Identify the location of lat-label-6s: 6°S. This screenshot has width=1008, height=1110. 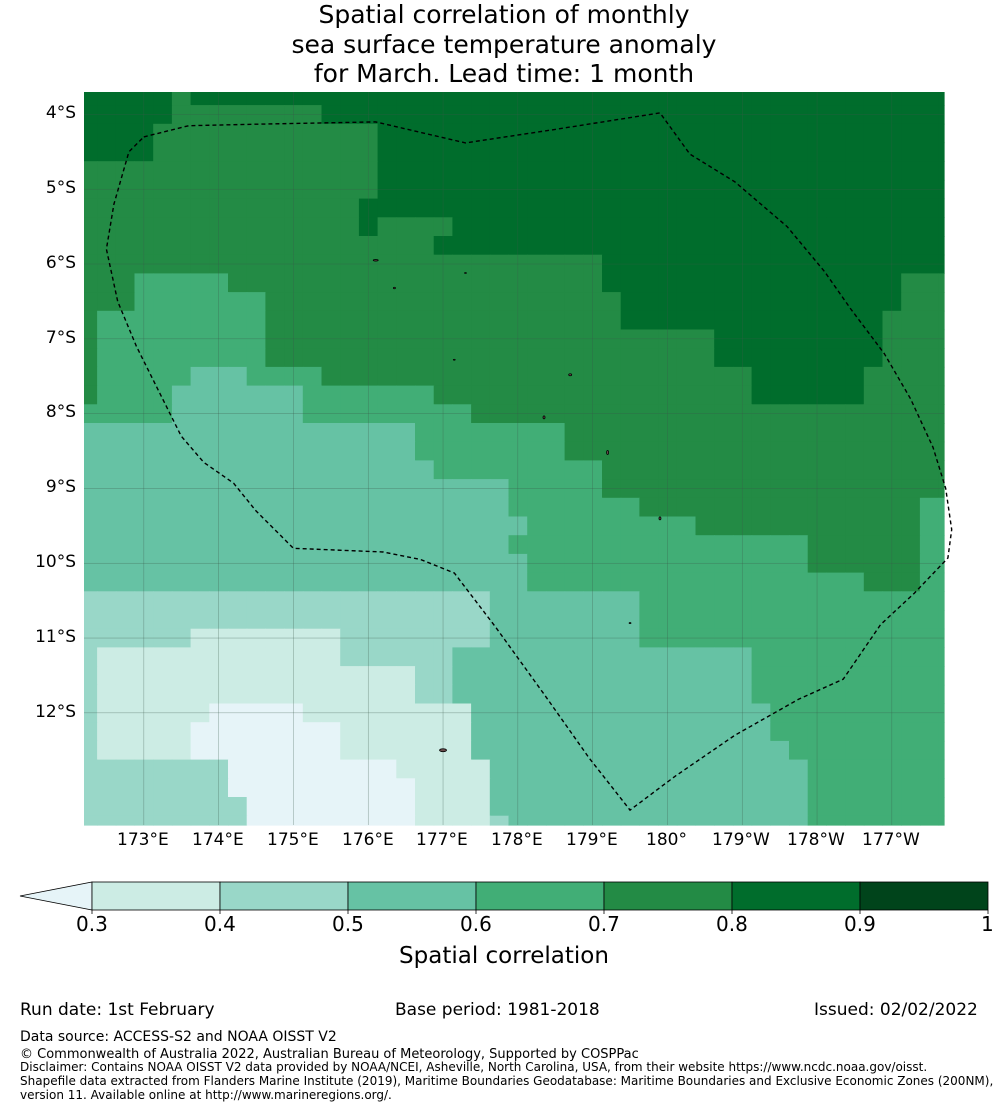
(60, 263).